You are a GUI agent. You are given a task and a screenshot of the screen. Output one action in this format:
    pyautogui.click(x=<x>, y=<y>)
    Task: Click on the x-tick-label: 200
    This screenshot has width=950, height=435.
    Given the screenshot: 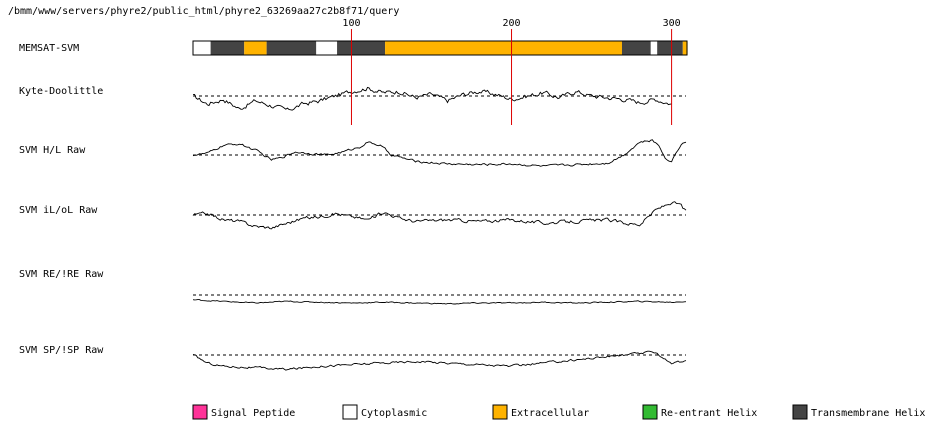 What is the action you would take?
    pyautogui.click(x=511, y=23)
    